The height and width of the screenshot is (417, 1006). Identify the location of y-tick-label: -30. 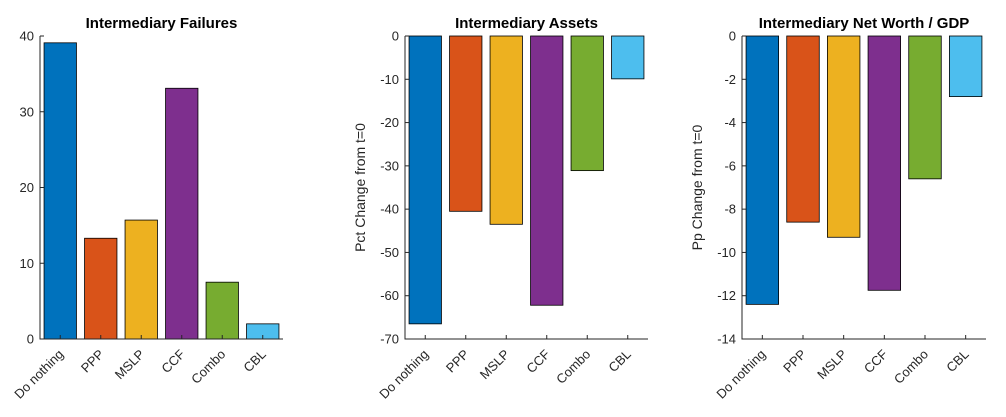
(389, 165).